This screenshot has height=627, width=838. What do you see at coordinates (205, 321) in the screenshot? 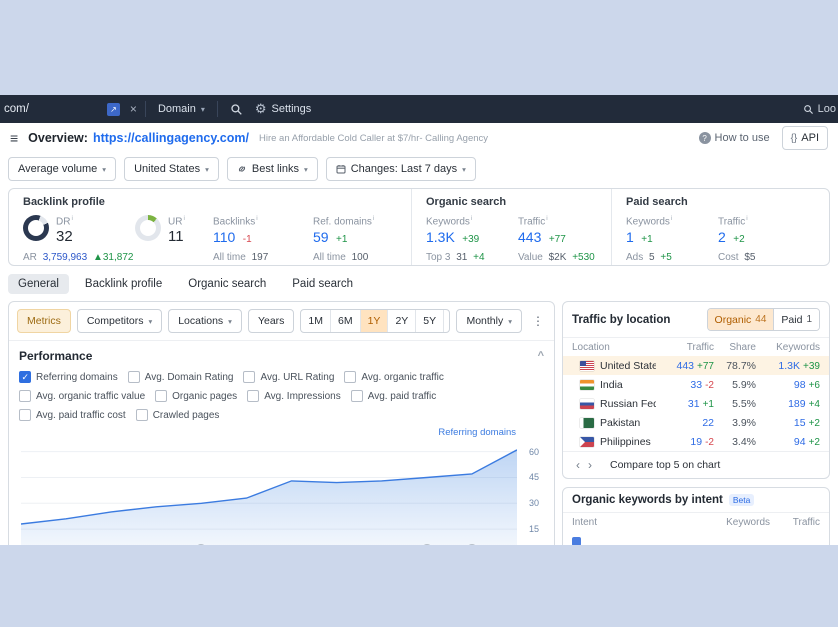
I see `locations-button: Locations ▾` at bounding box center [205, 321].